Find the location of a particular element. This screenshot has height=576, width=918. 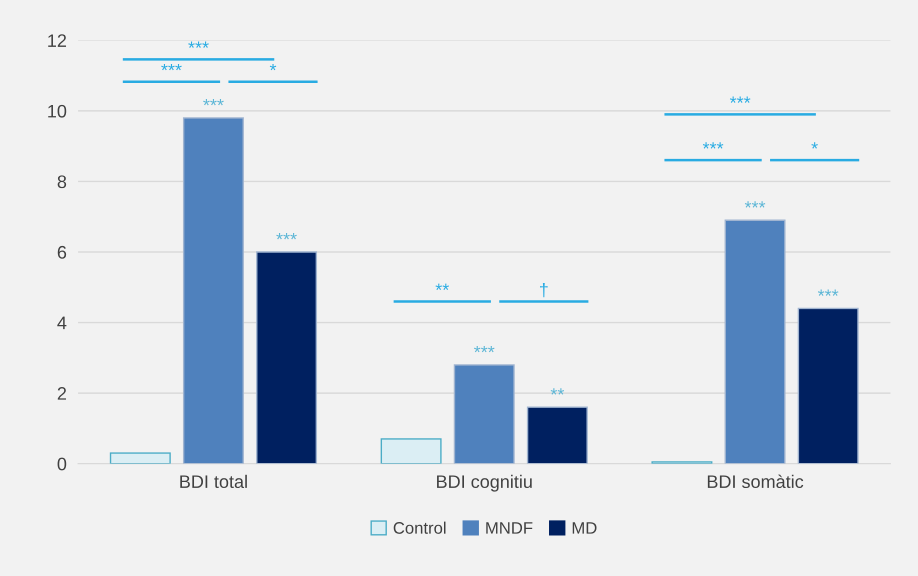

annotation: ** is located at coordinates (443, 287).